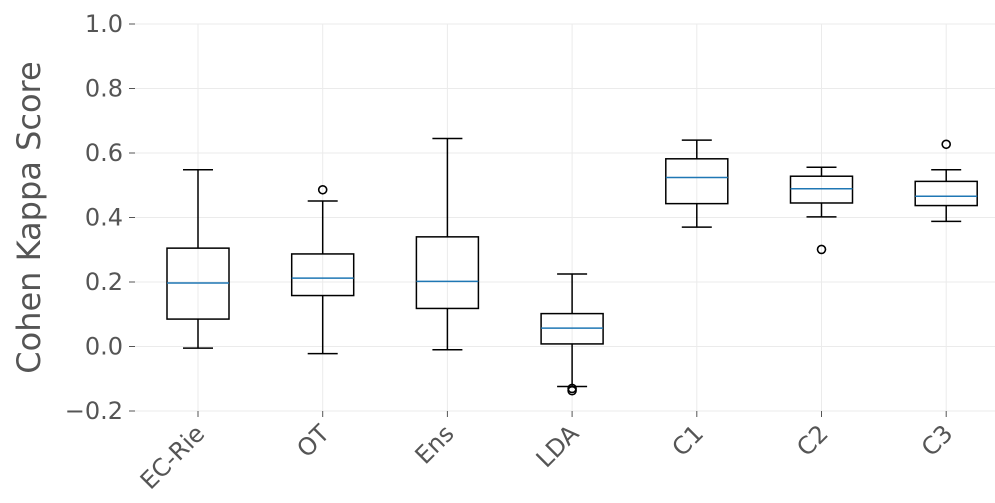 This screenshot has width=995, height=503. Describe the element at coordinates (435, 444) in the screenshot. I see `x-tick-label: Ens` at that location.